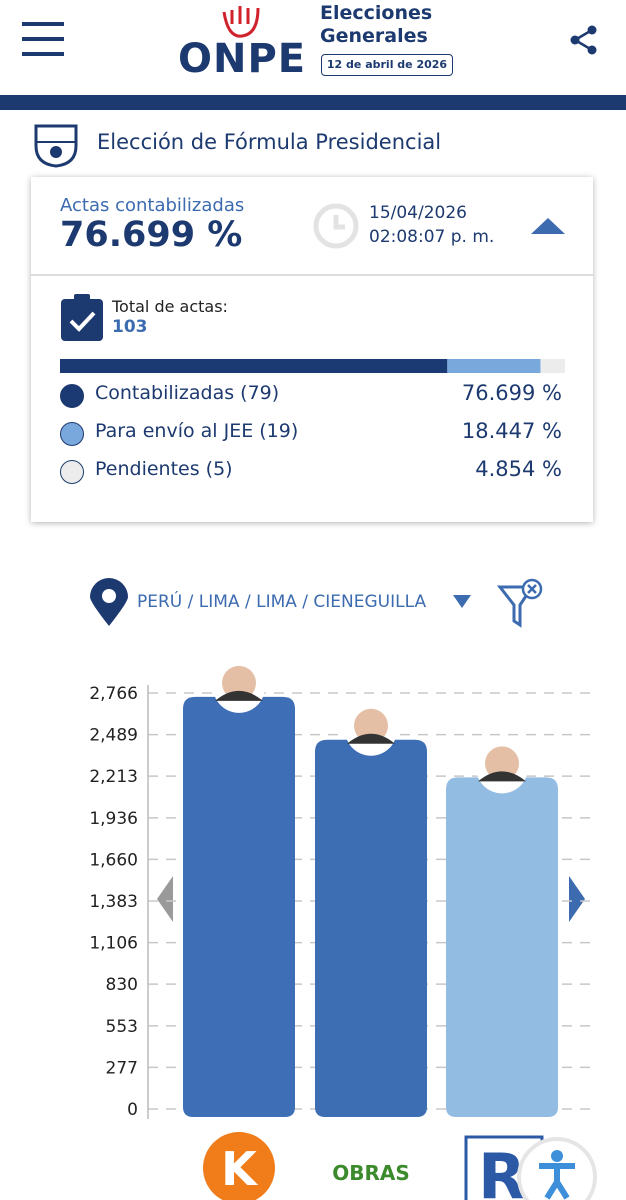 The image size is (626, 1200). What do you see at coordinates (282, 602) in the screenshot?
I see `location-selector: PERÚ / LIMA / LIMA / CIENEGUILLA` at bounding box center [282, 602].